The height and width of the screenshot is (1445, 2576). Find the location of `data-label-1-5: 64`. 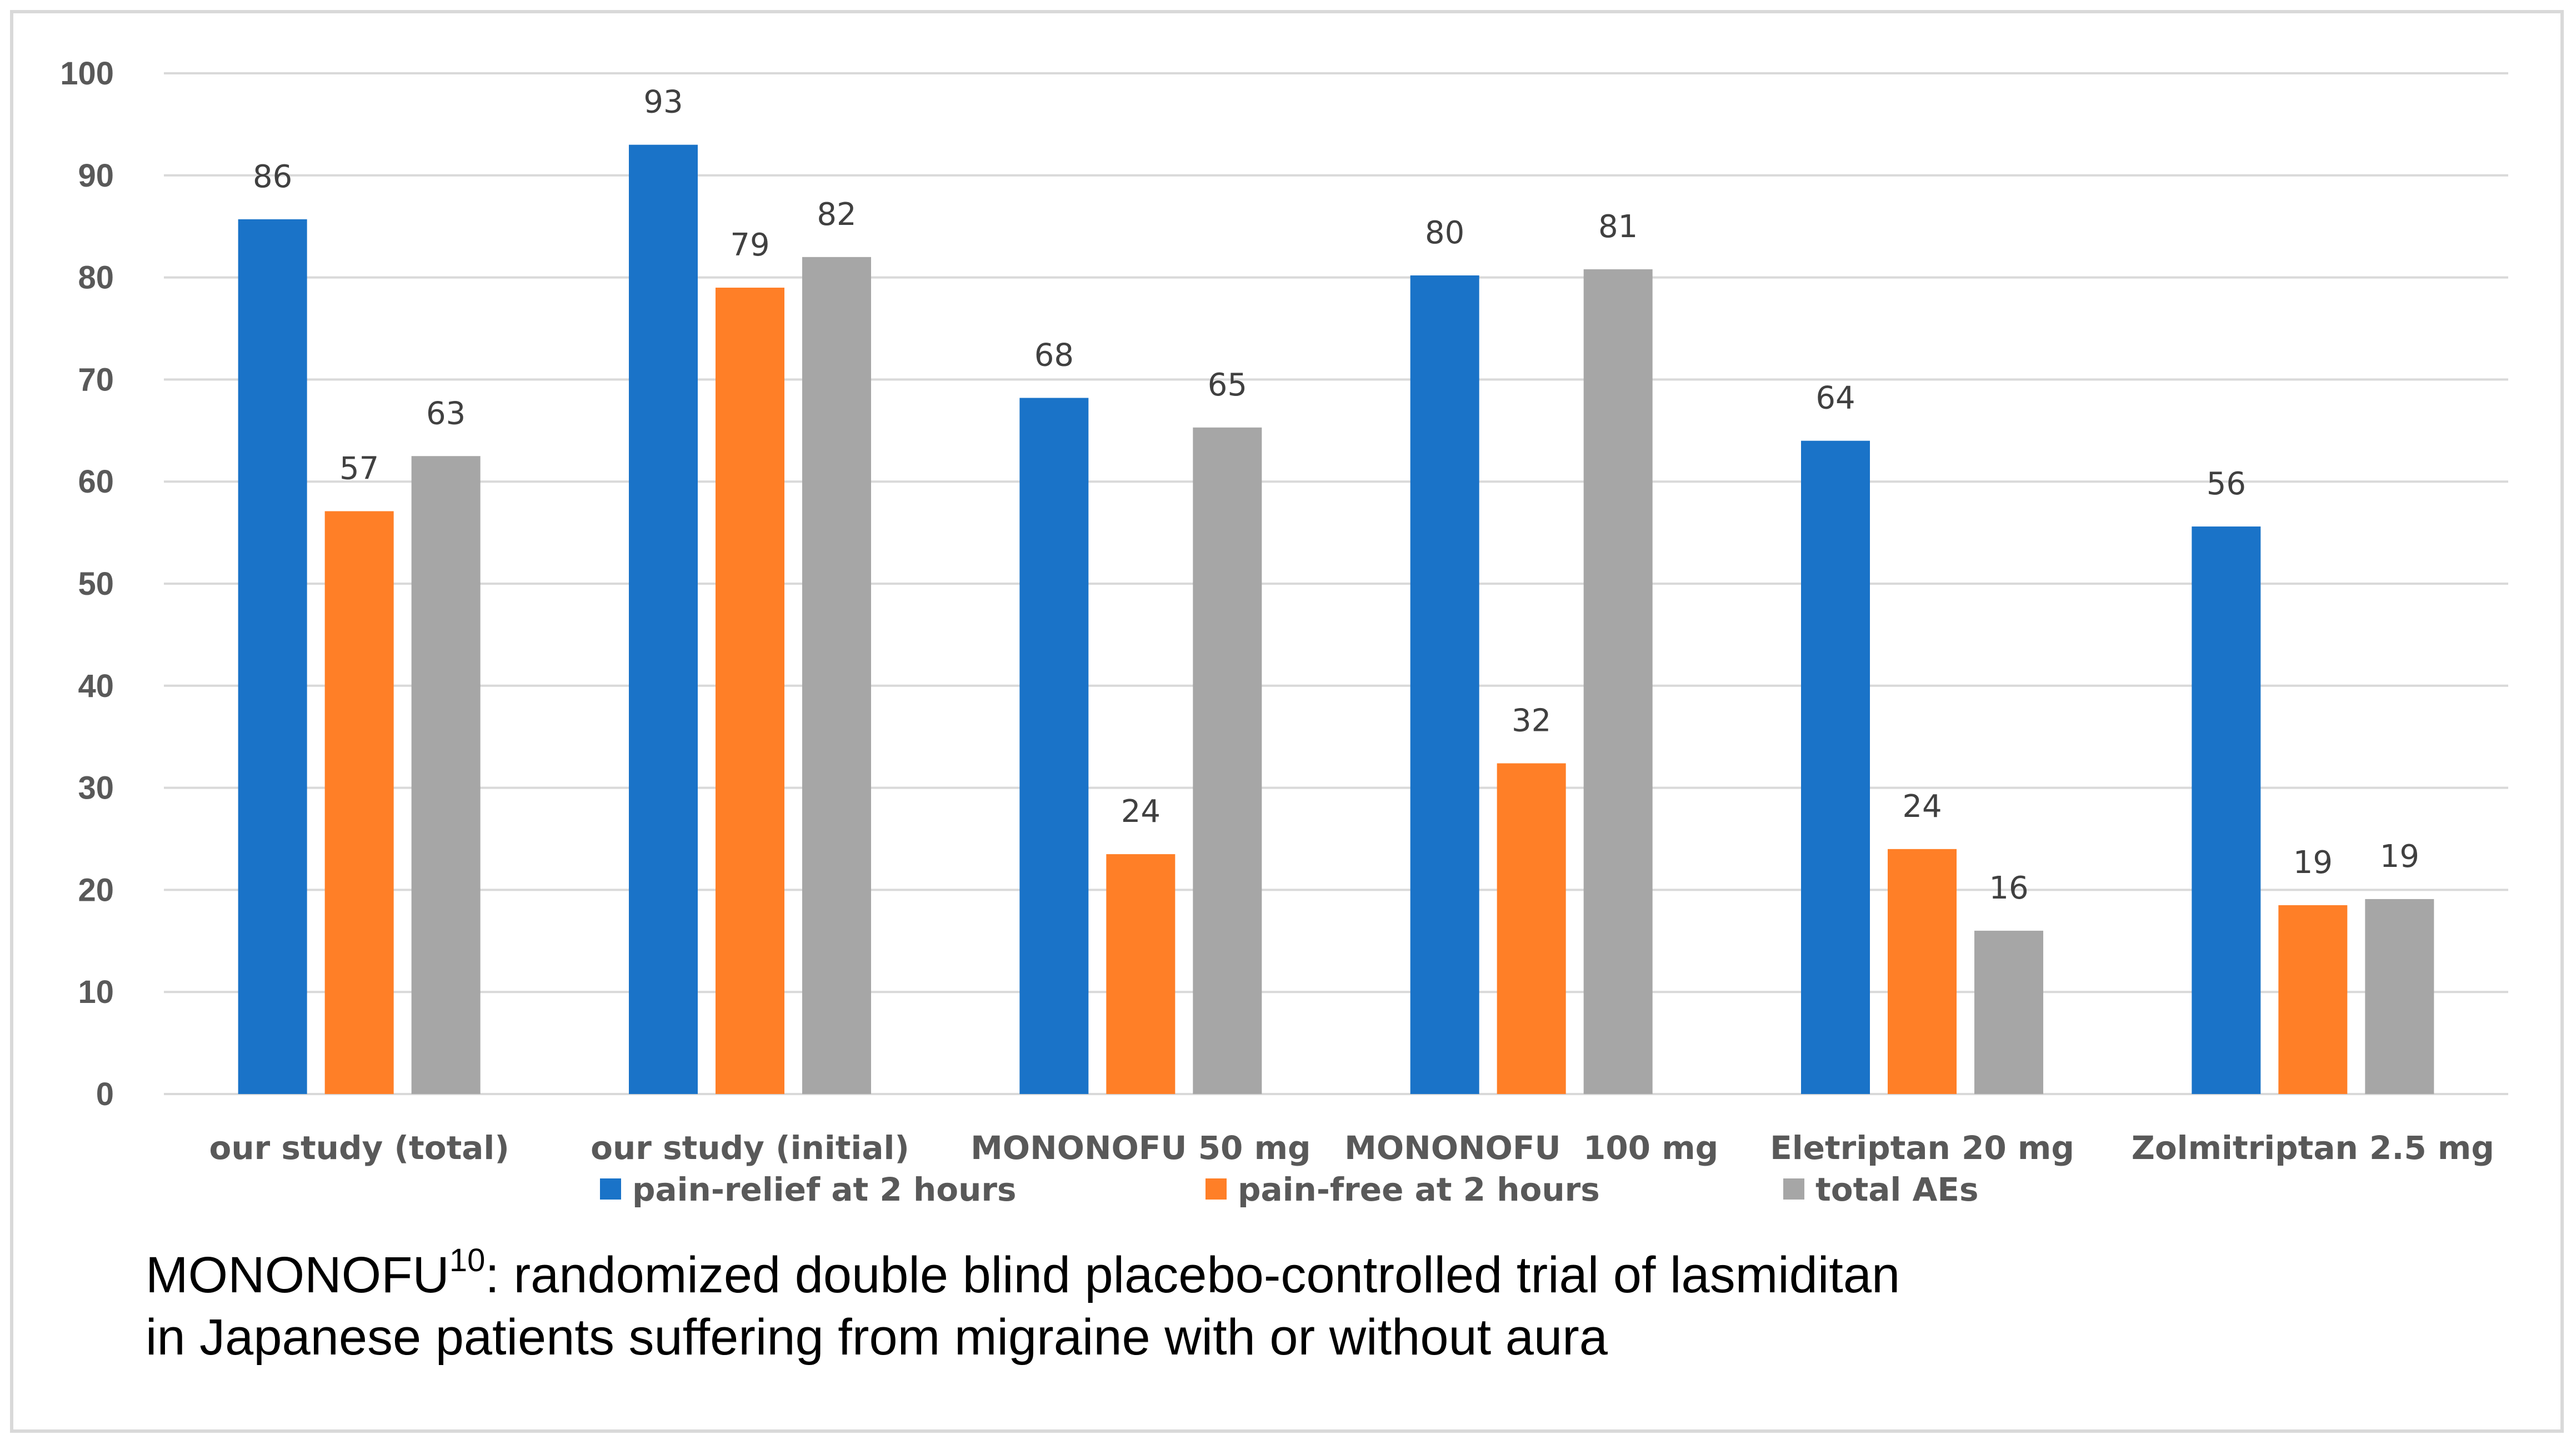

data-label-1-5: 64 is located at coordinates (1835, 399).